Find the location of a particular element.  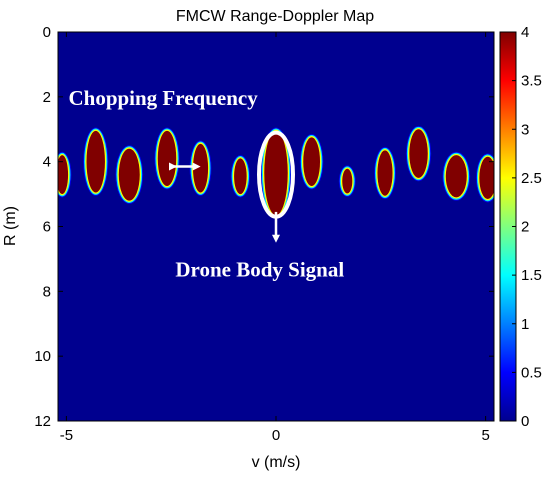

colorbar-tick-label: 3 is located at coordinates (525, 129).